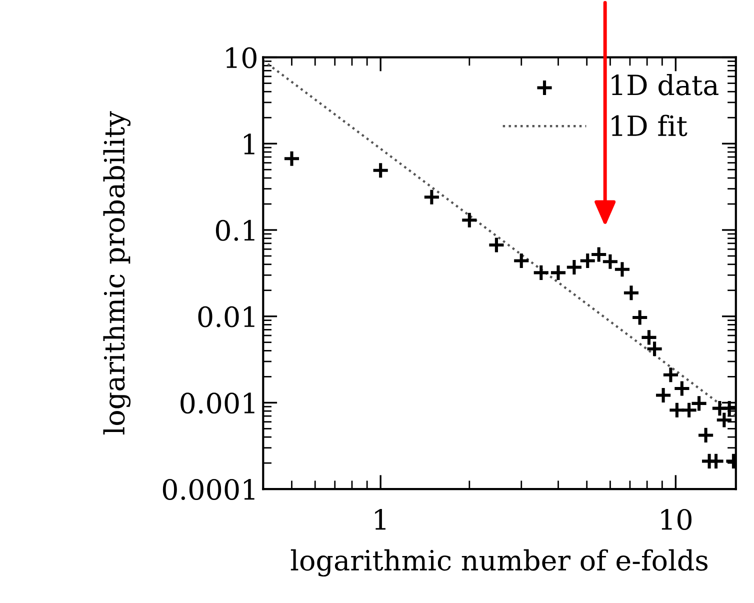  What do you see at coordinates (241, 57) in the screenshot?
I see `y-tick-label: 10` at bounding box center [241, 57].